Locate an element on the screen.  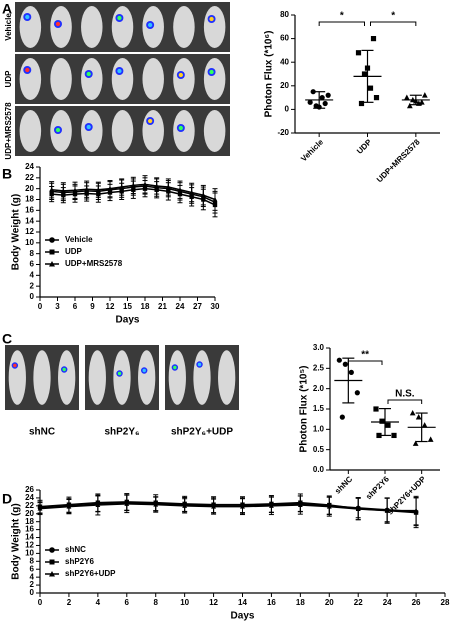
x-tick-label: 22 is located at coordinates (358, 602).